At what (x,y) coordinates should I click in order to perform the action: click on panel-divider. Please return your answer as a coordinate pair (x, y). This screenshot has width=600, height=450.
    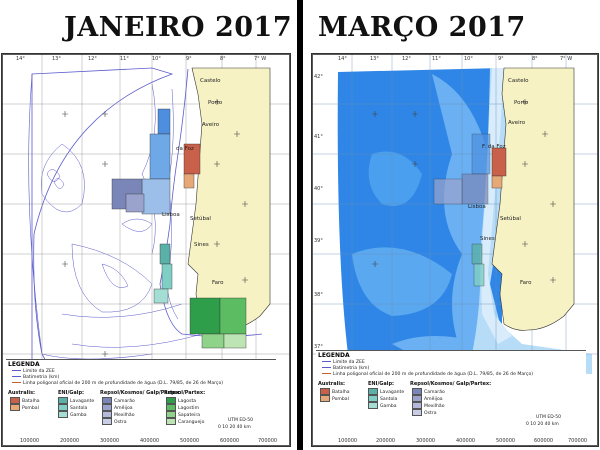
    Looking at the image, I should click on (300, 225).